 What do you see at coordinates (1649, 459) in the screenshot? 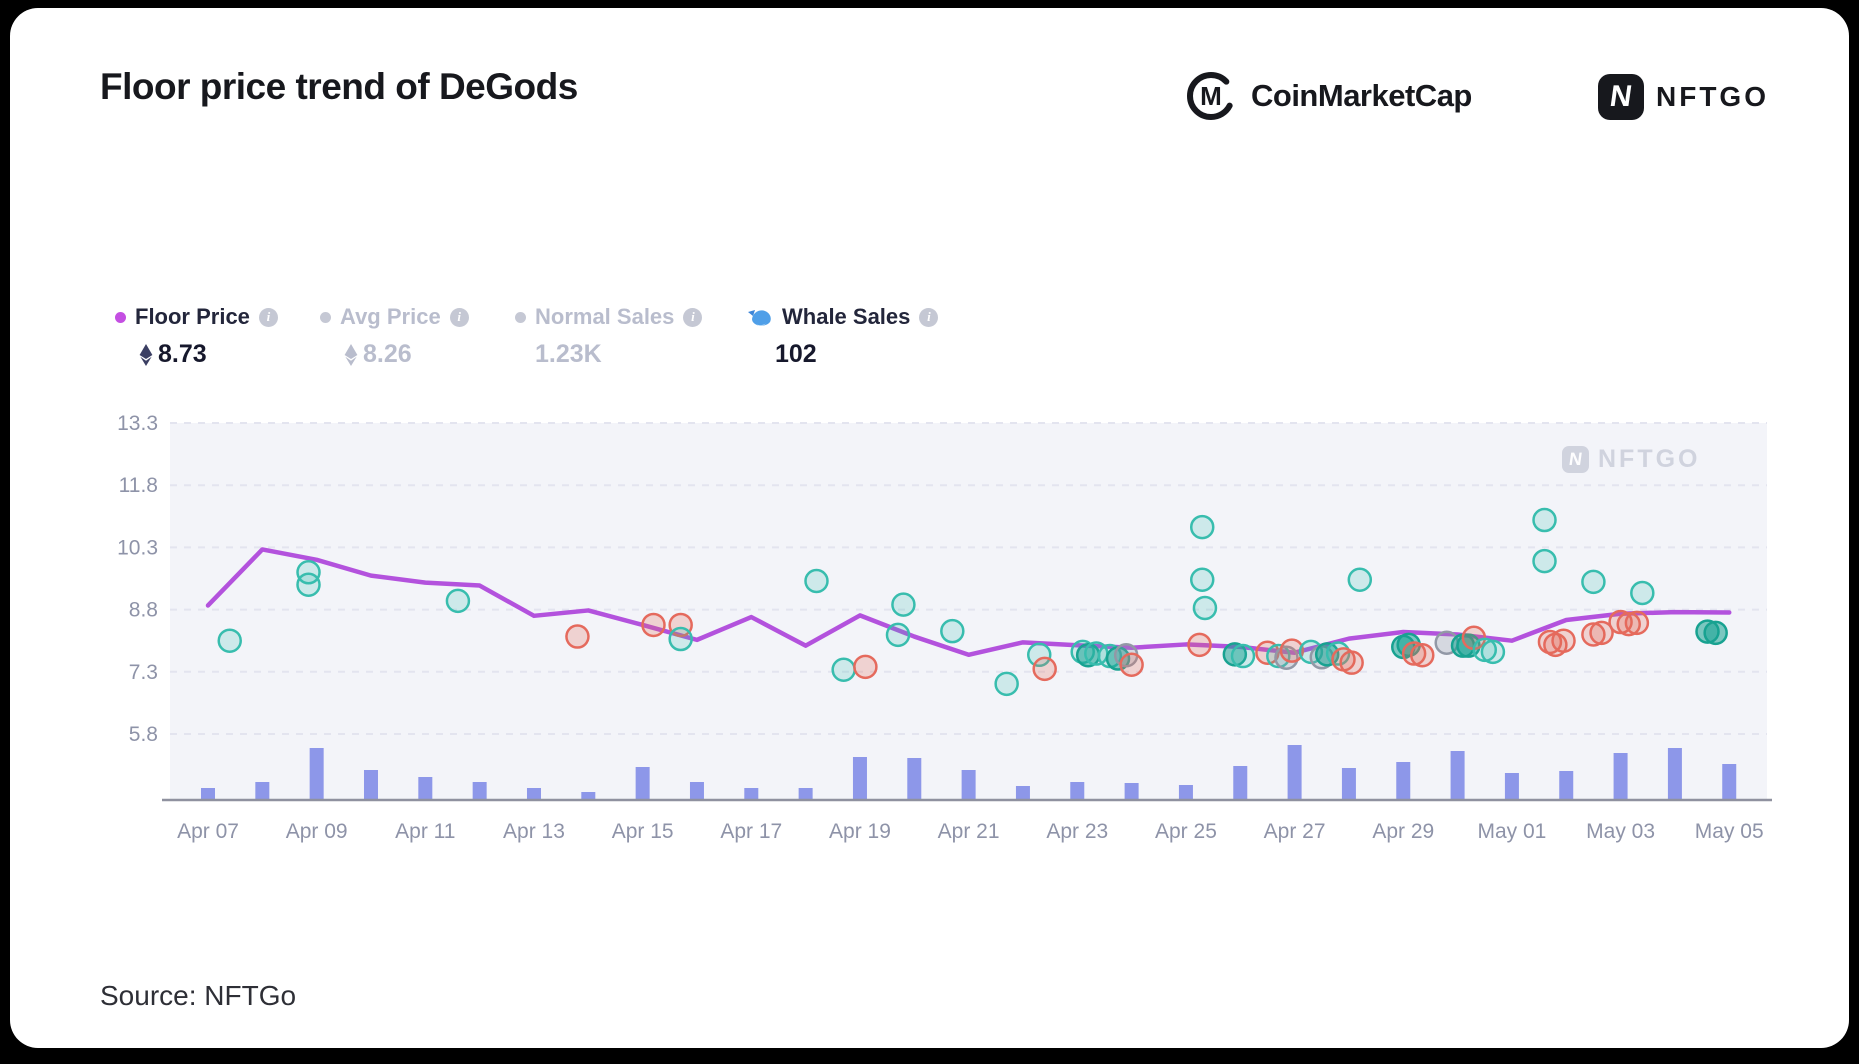
I see `nftgo-watermark-text: NFTGO` at bounding box center [1649, 459].